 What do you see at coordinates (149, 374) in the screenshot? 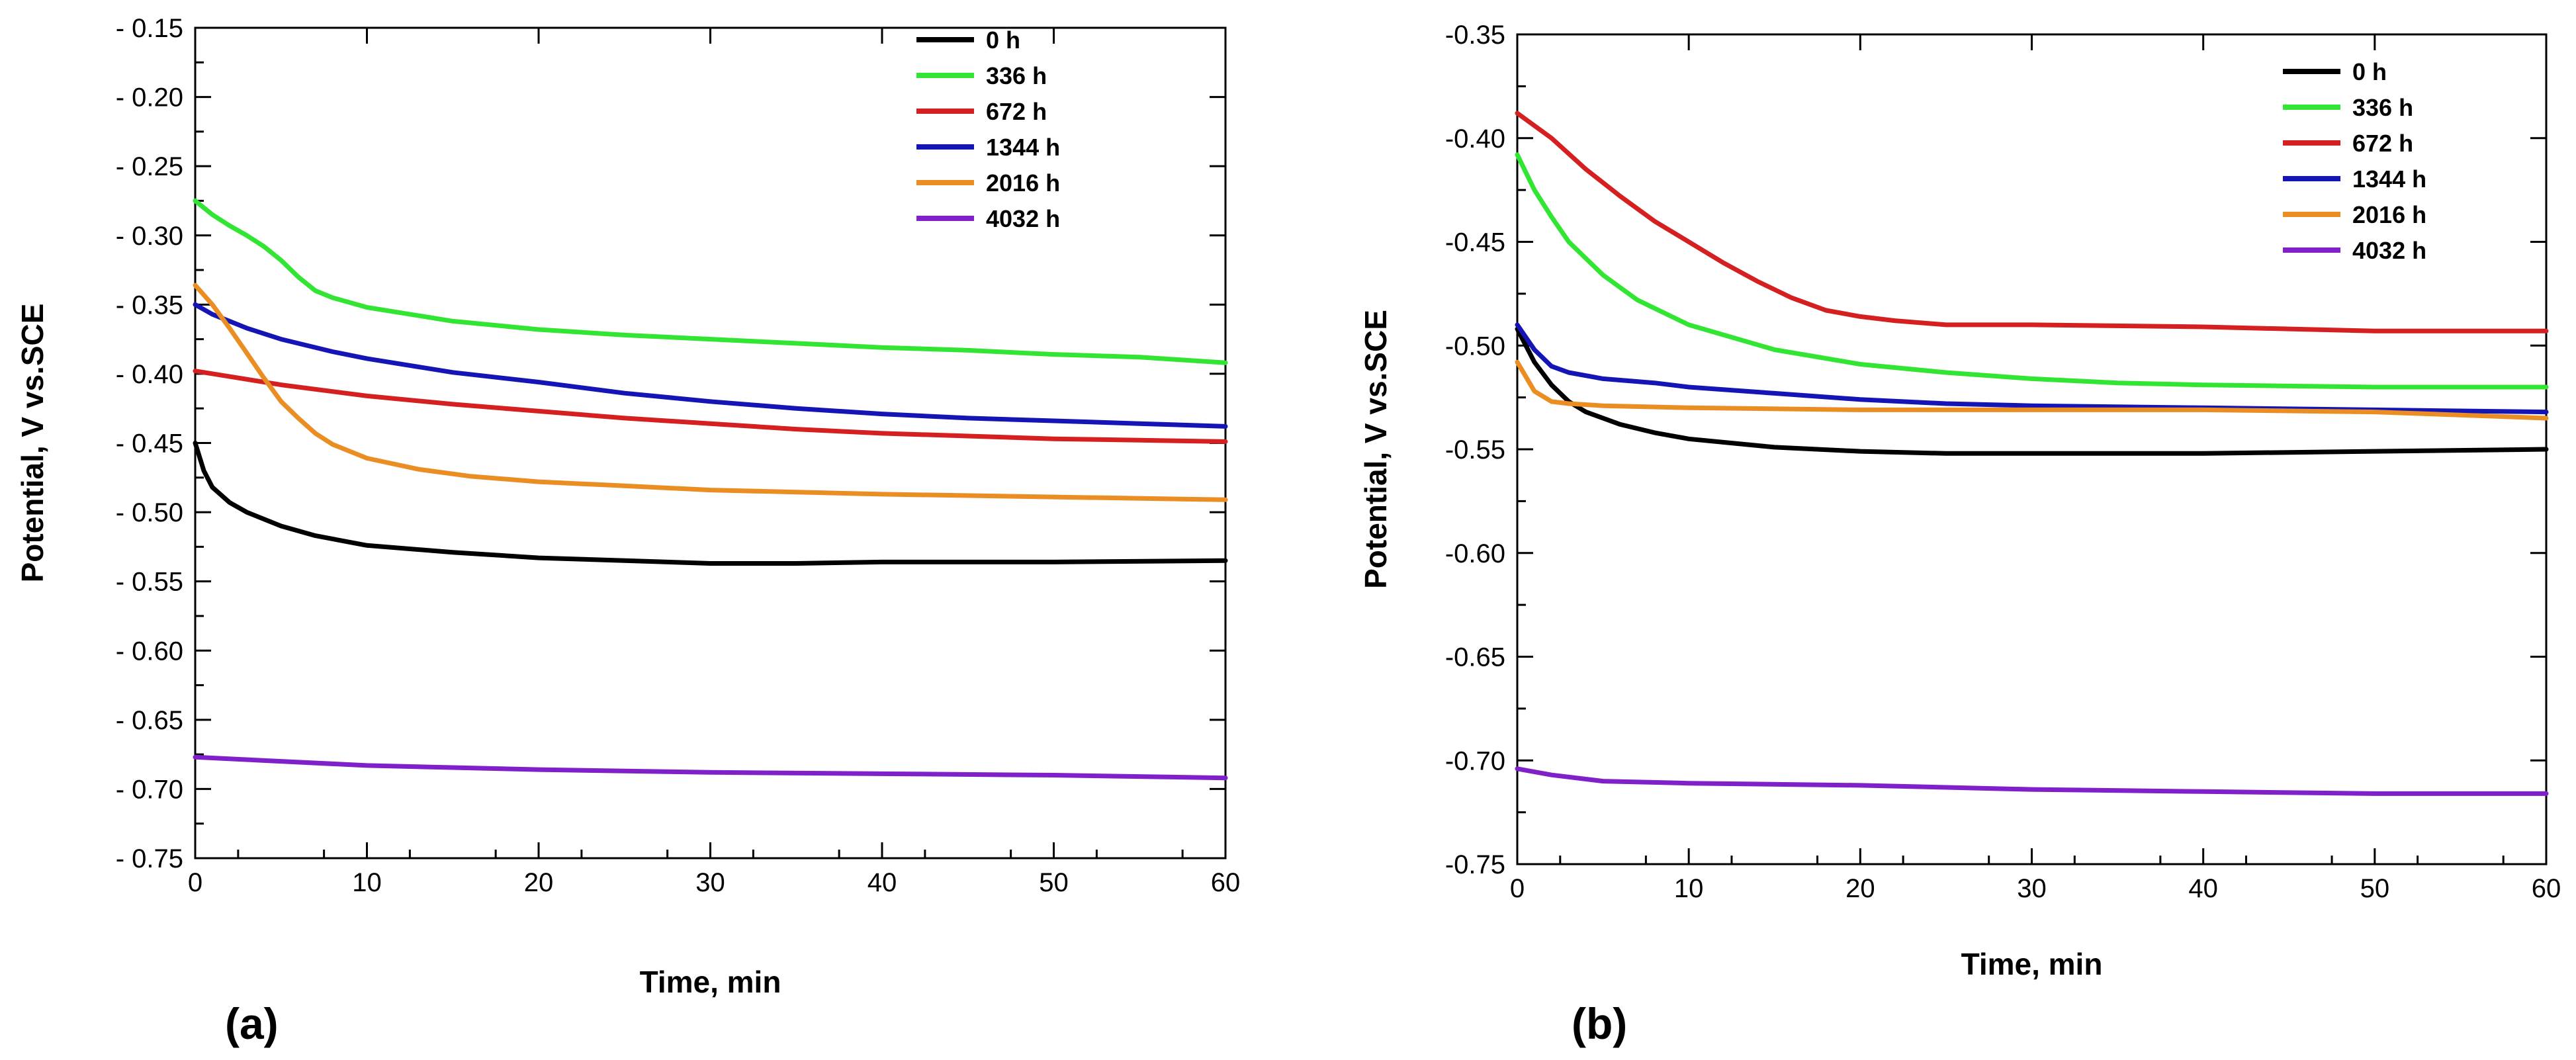
I see `y-tick-label: - 0.40` at bounding box center [149, 374].